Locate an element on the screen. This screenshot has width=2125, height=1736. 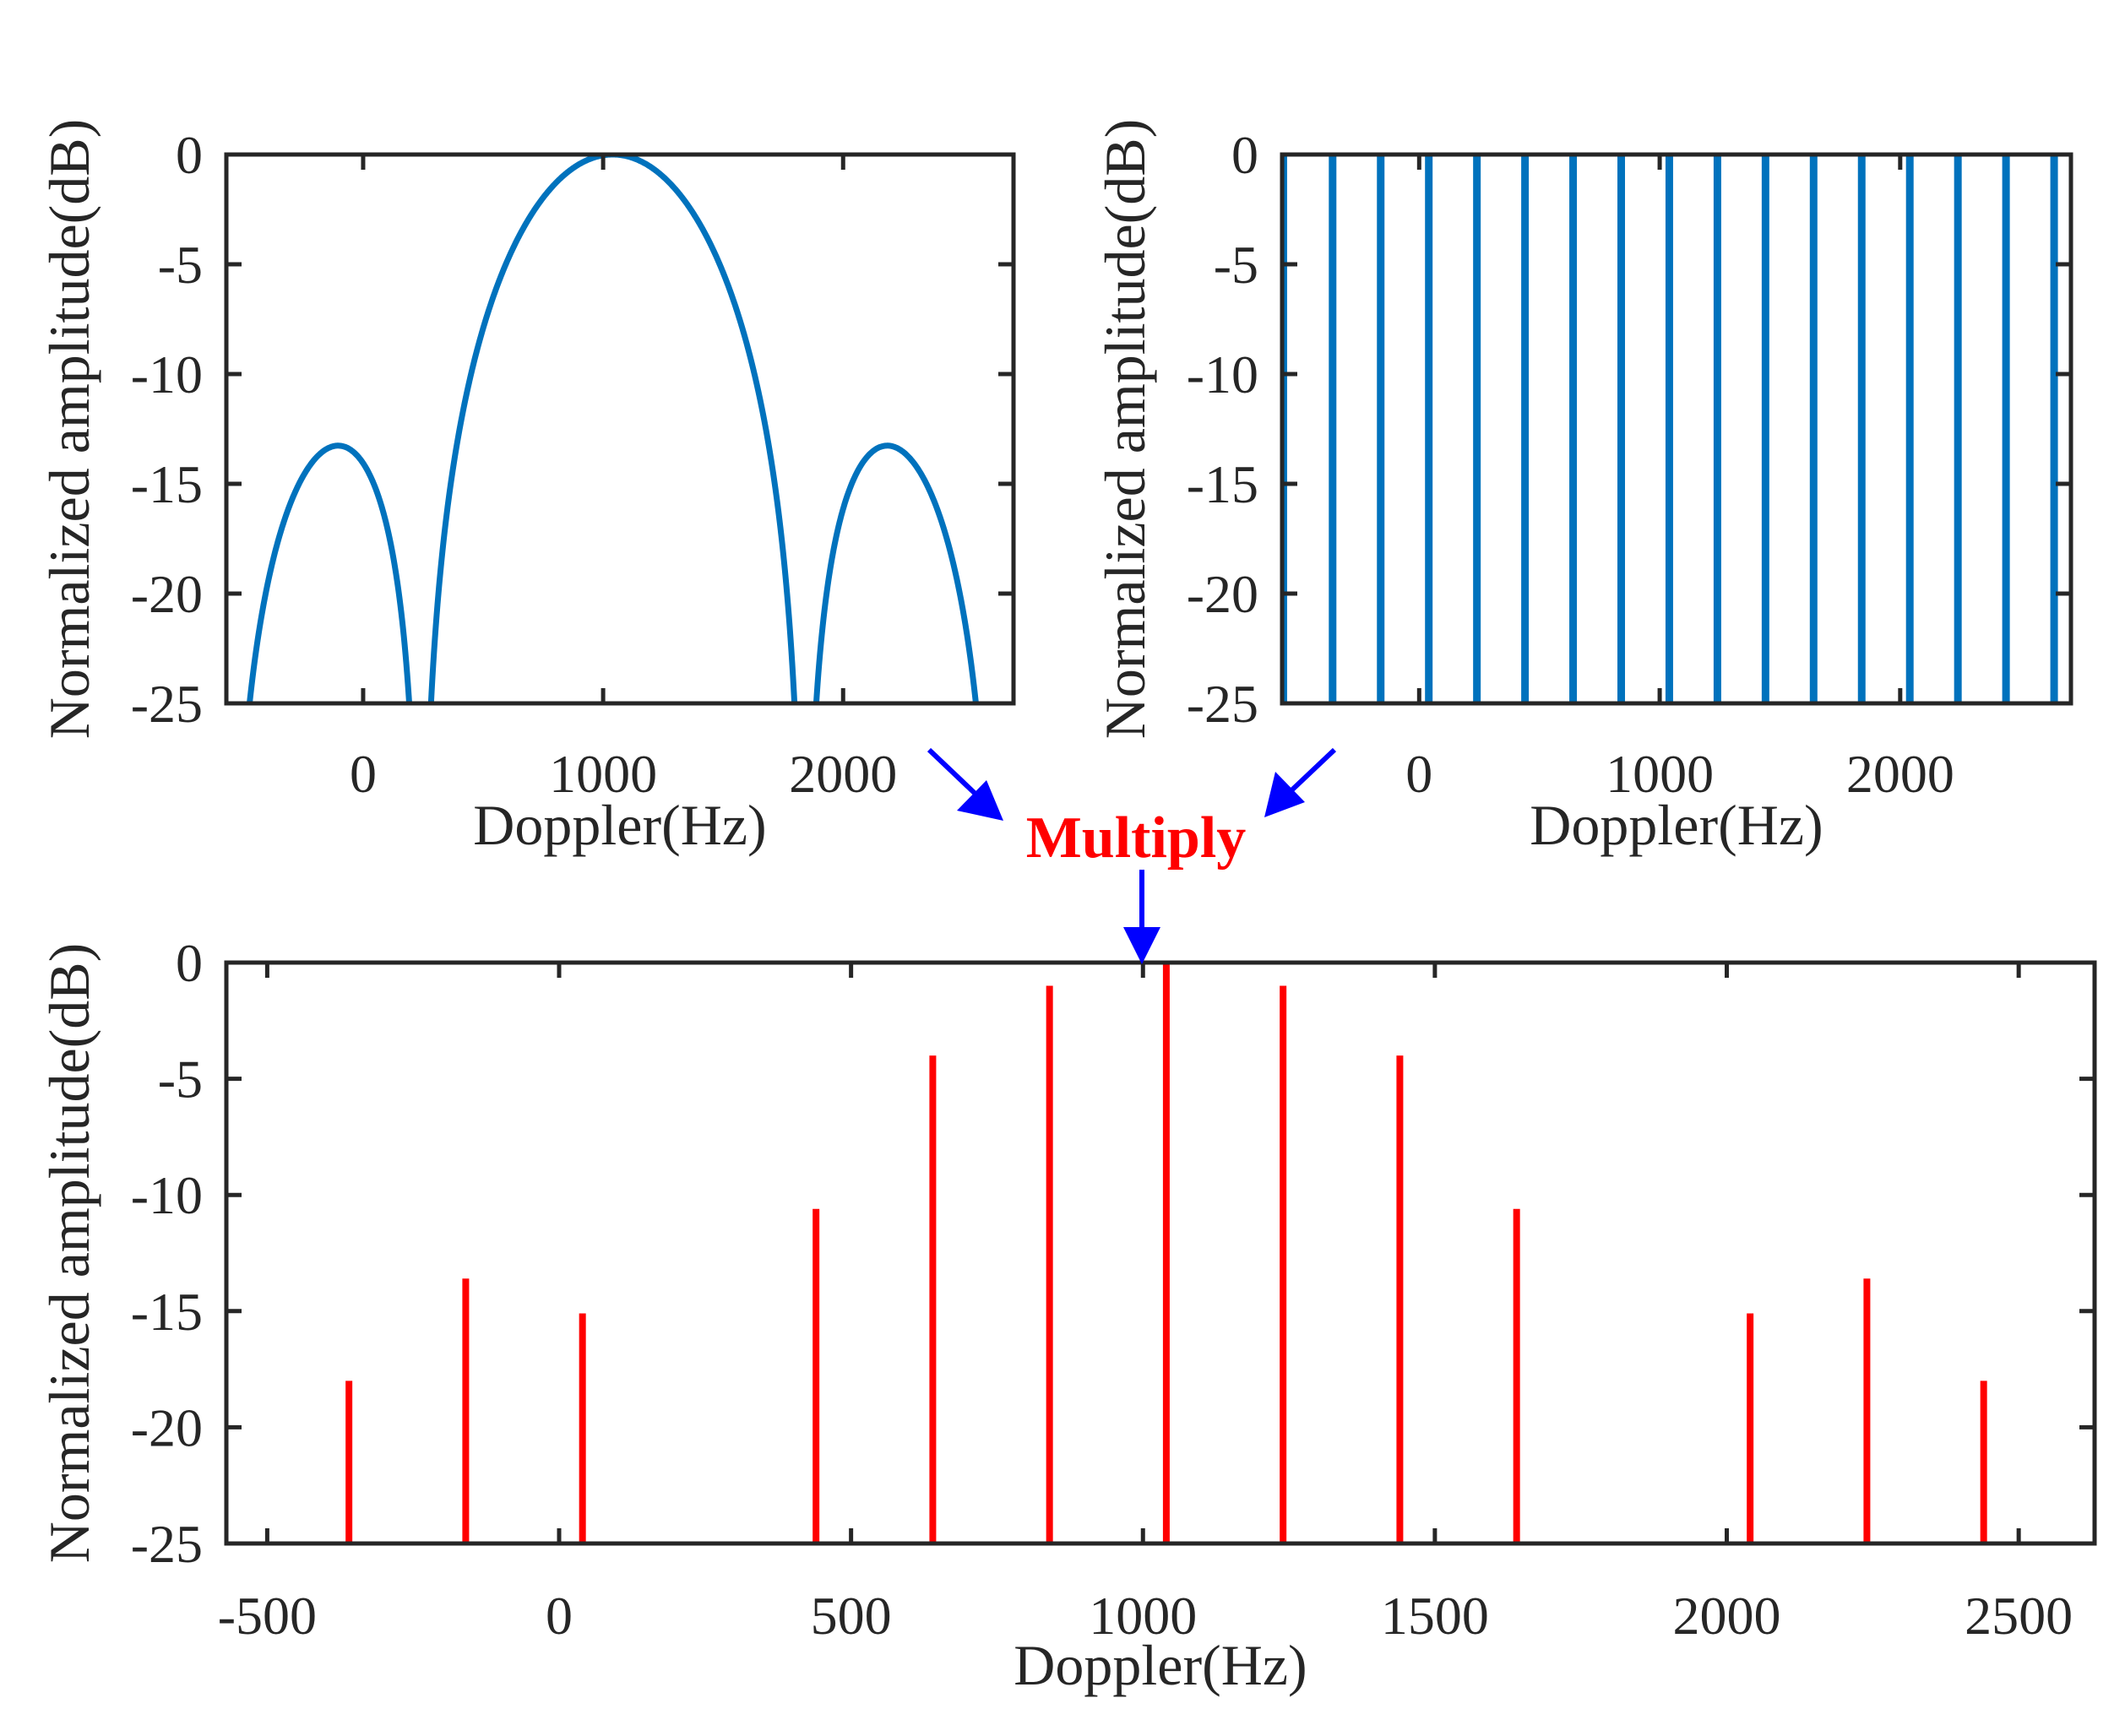
product-ytick-label-0: 0 is located at coordinates (189, 963).